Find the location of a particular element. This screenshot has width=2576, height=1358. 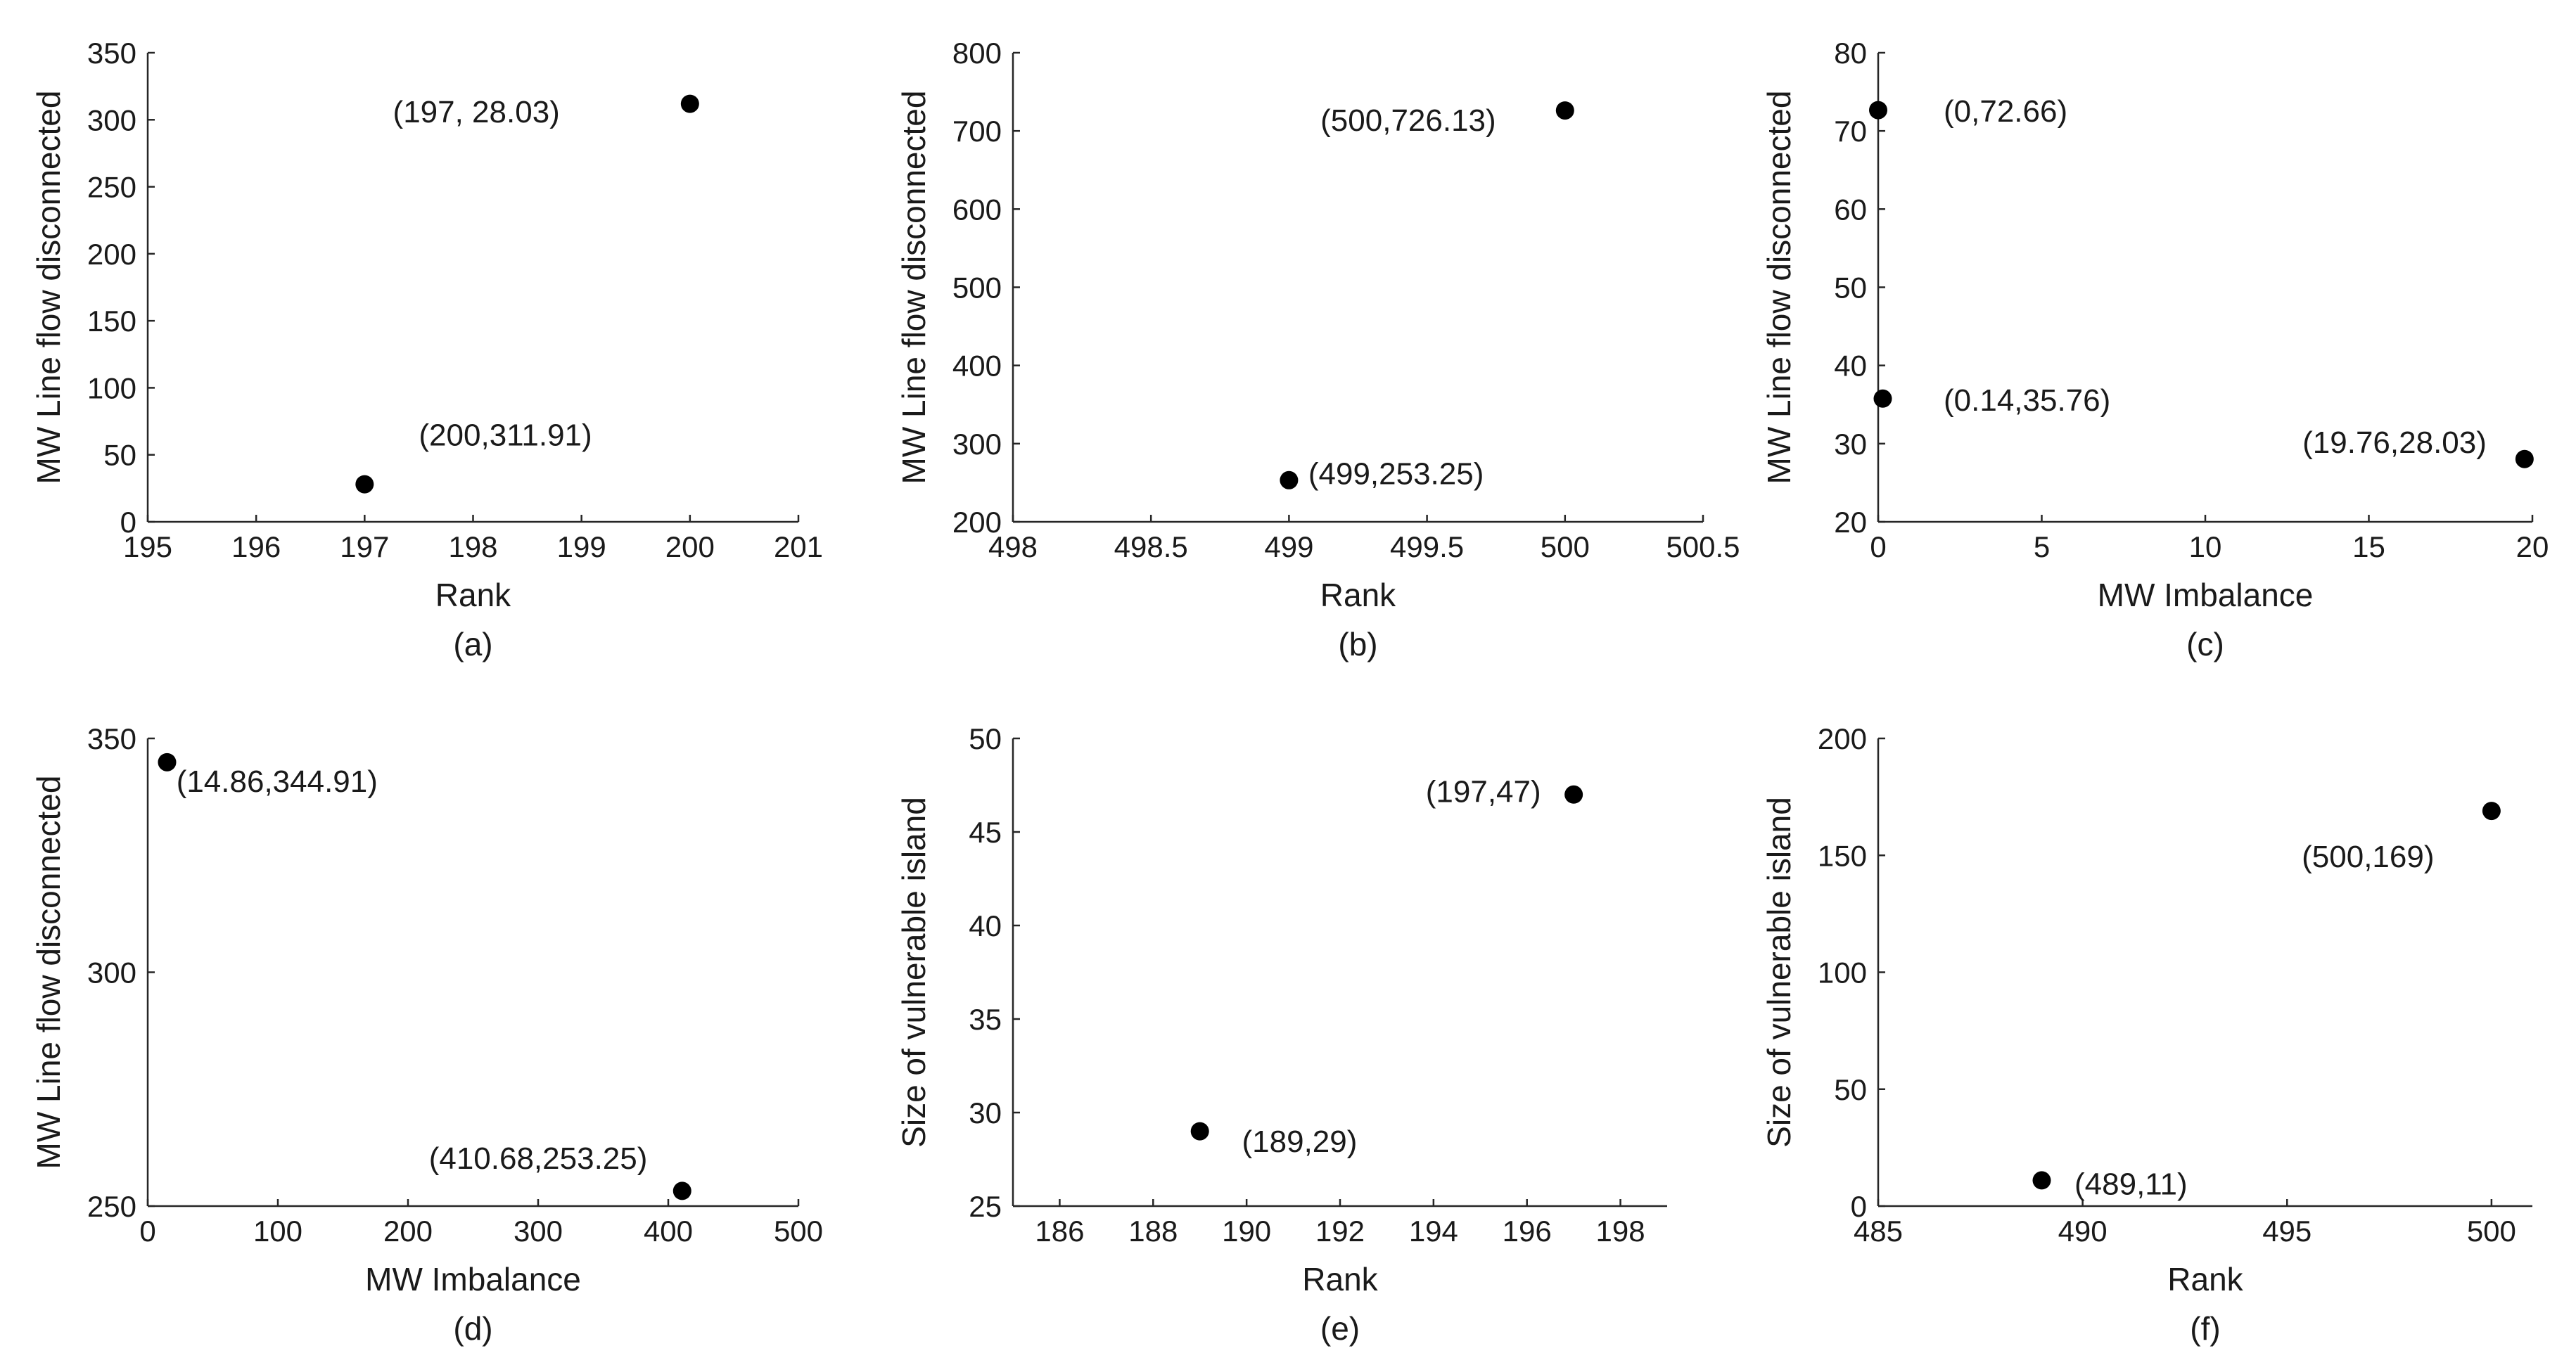

point-annotation: (500,169) is located at coordinates (2368, 857).